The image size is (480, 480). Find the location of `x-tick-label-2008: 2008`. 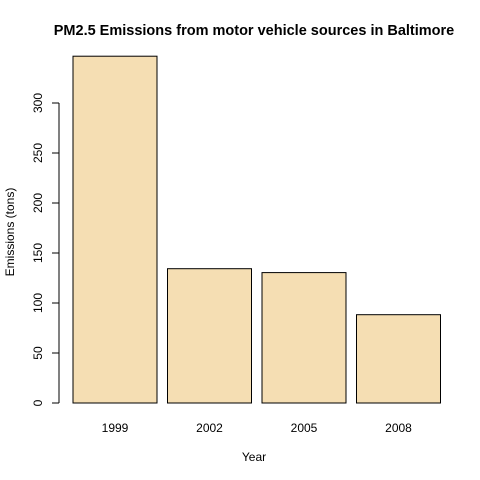

x-tick-label-2008: 2008 is located at coordinates (398, 428).